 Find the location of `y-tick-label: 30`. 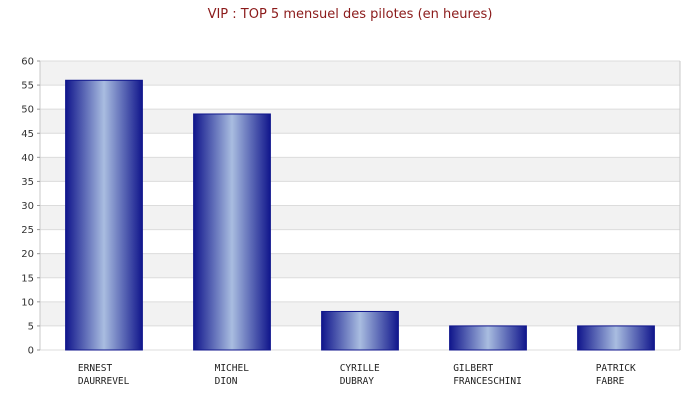

y-tick-label: 30 is located at coordinates (27, 206).